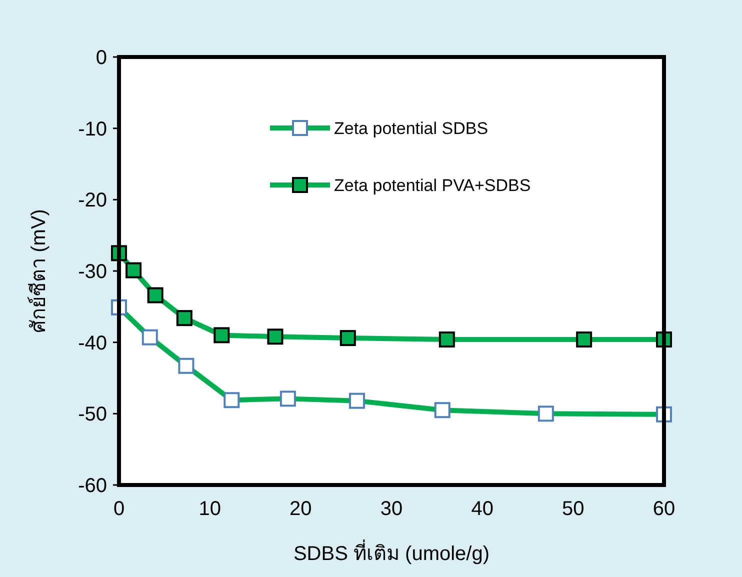 Image resolution: width=742 pixels, height=577 pixels. What do you see at coordinates (301, 509) in the screenshot?
I see `x-tick-label: 20` at bounding box center [301, 509].